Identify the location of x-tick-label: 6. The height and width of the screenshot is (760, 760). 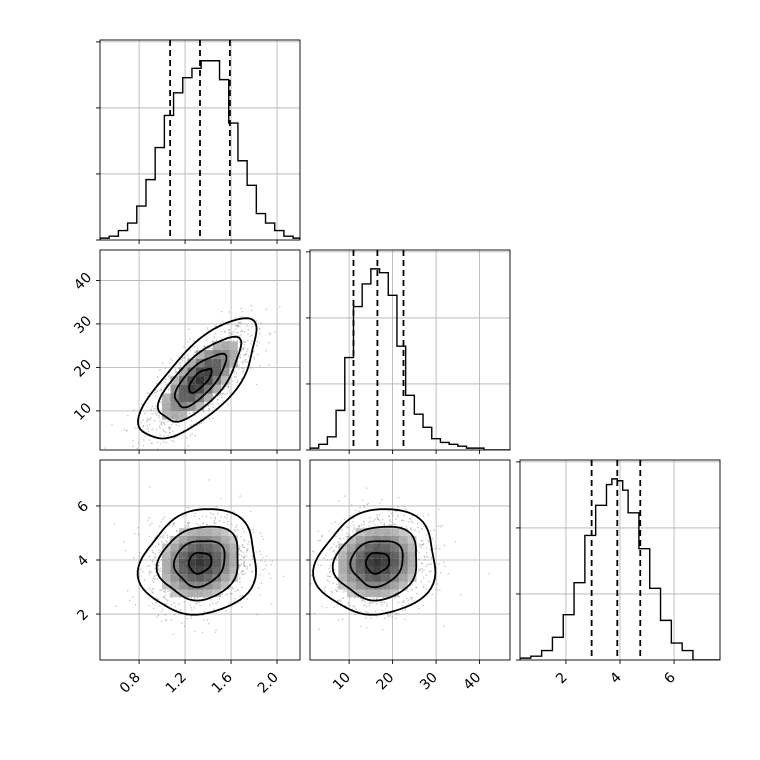
(670, 678).